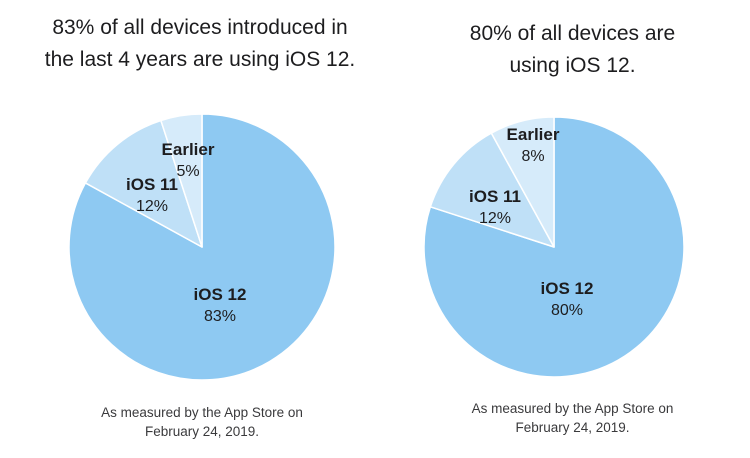  I want to click on slice-value-ios12: 83%, so click(220, 316).